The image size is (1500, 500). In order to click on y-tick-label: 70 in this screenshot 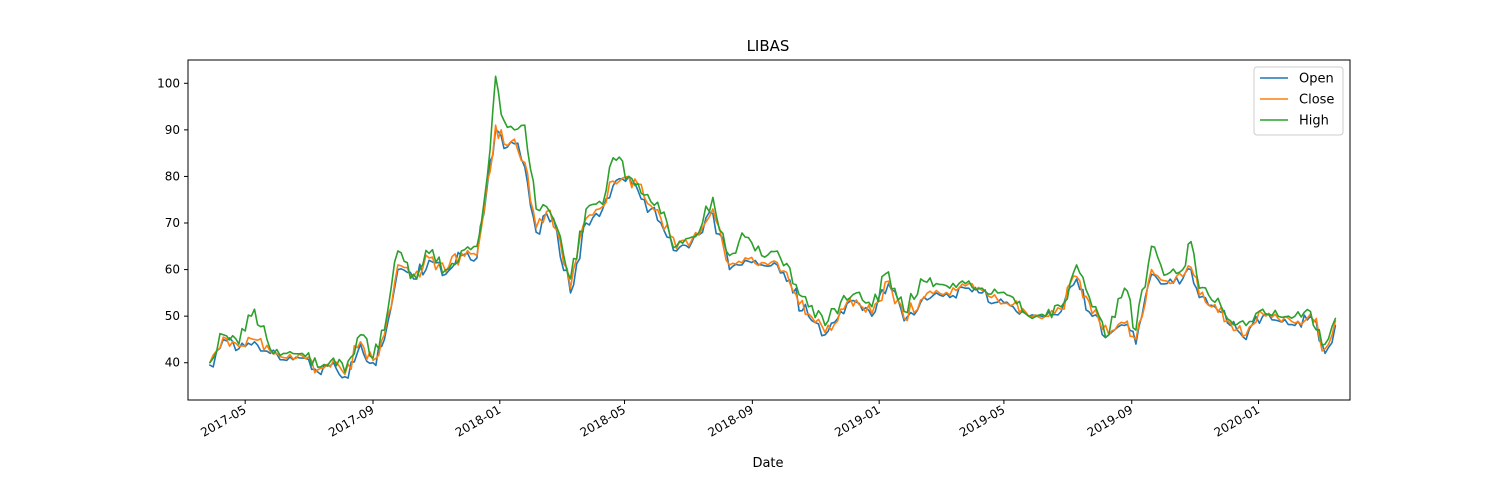, I will do `click(172, 223)`.